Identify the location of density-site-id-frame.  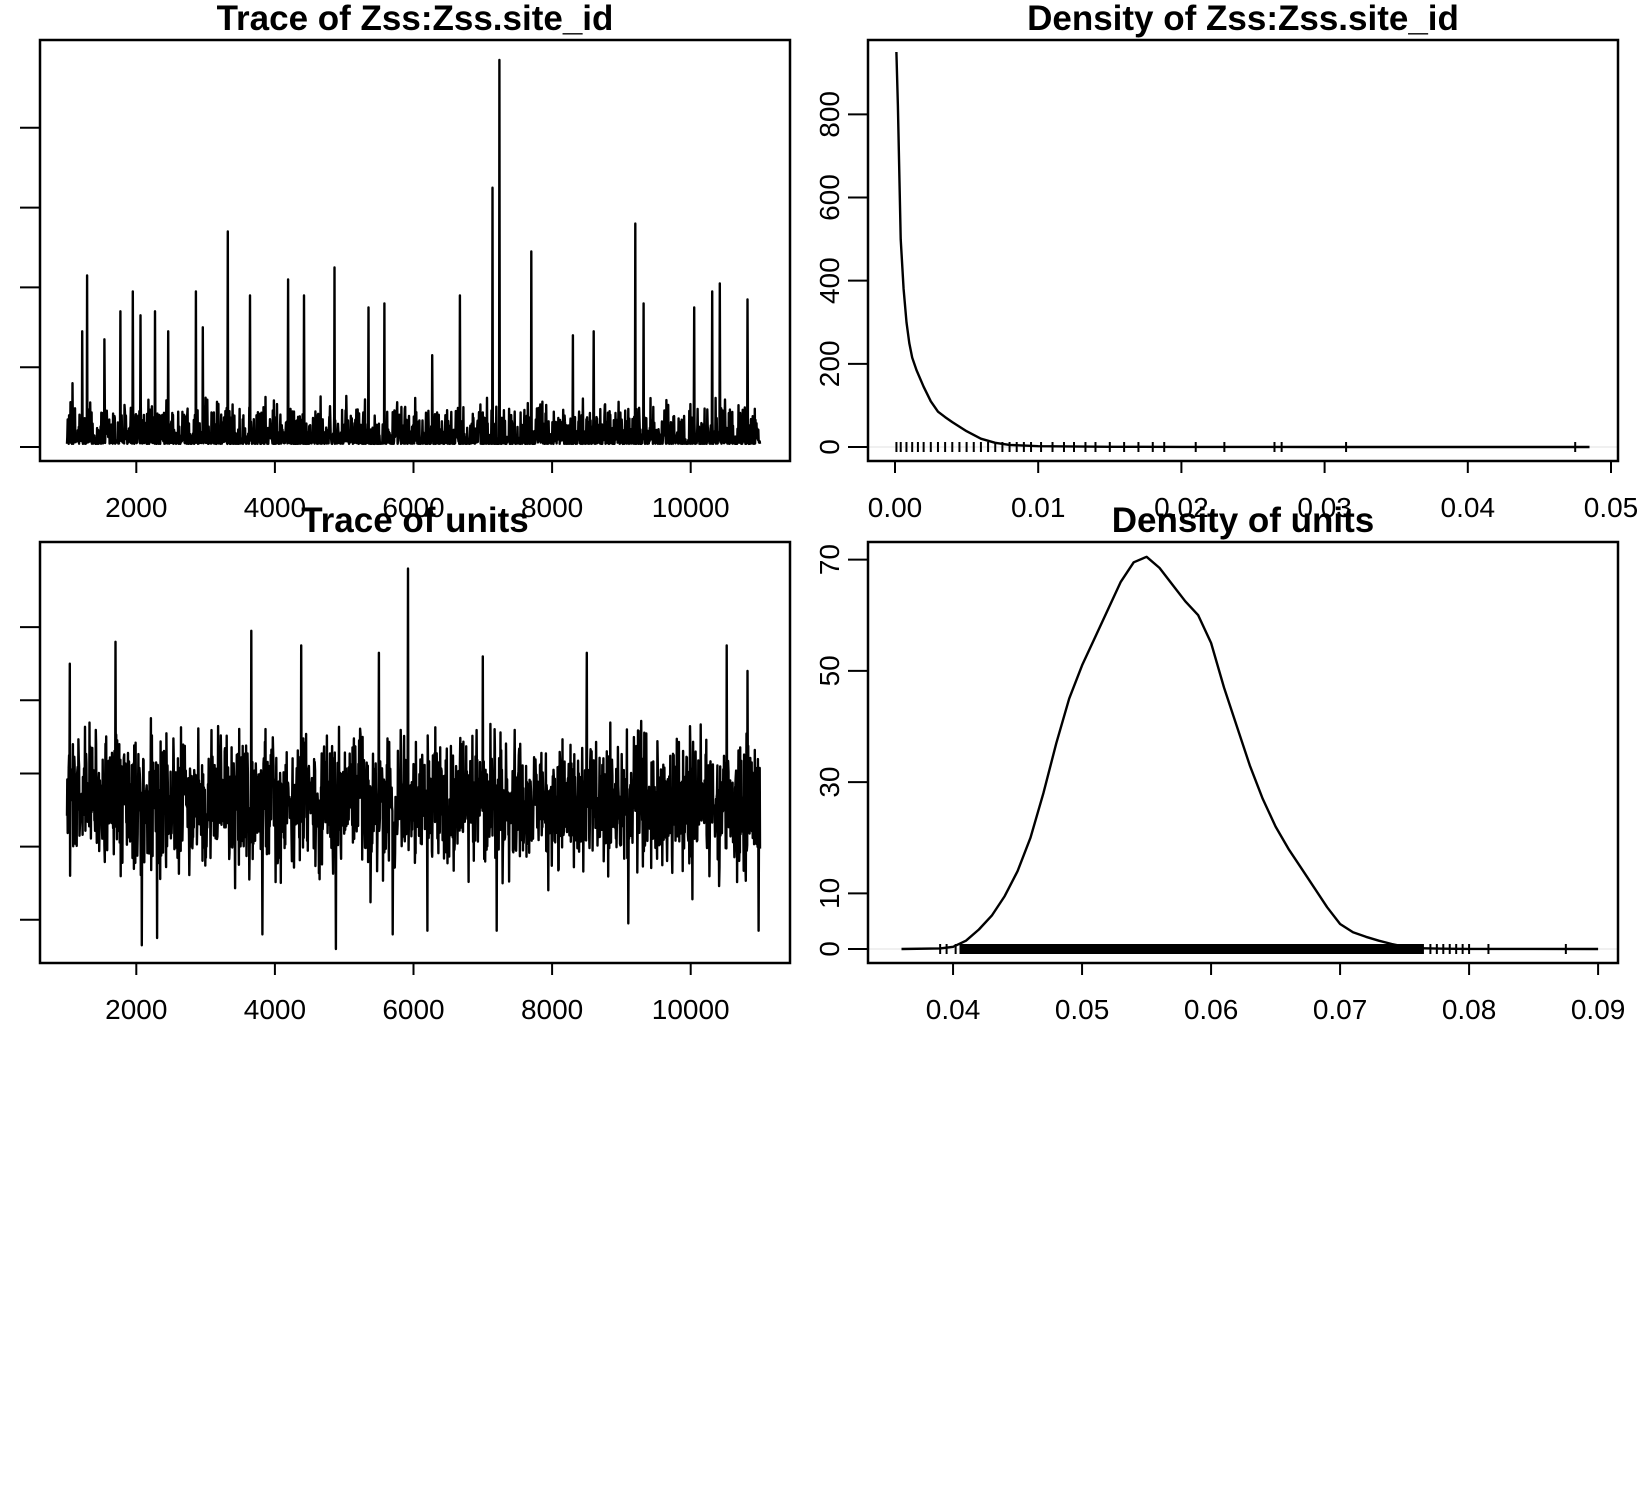
(1243, 250).